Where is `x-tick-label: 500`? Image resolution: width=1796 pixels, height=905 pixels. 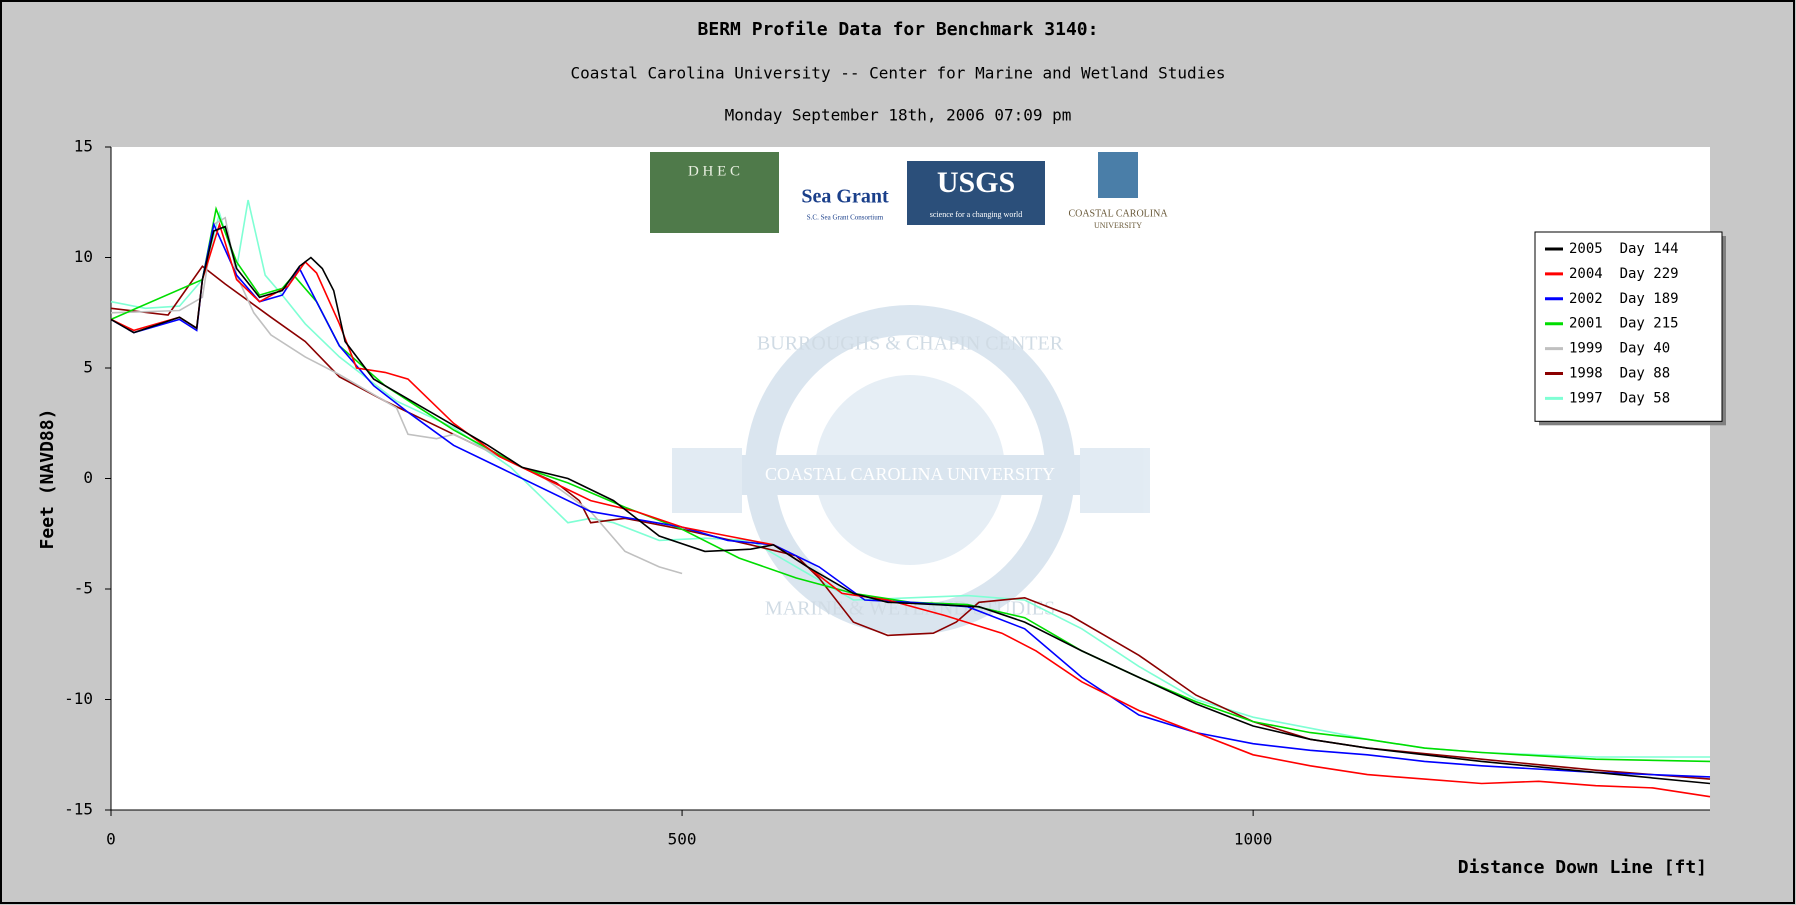 x-tick-label: 500 is located at coordinates (682, 839).